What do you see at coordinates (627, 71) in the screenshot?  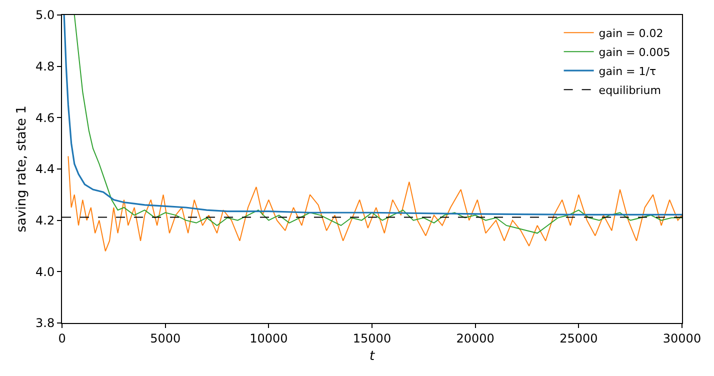 I see `legend-label: gain = 1/τ` at bounding box center [627, 71].